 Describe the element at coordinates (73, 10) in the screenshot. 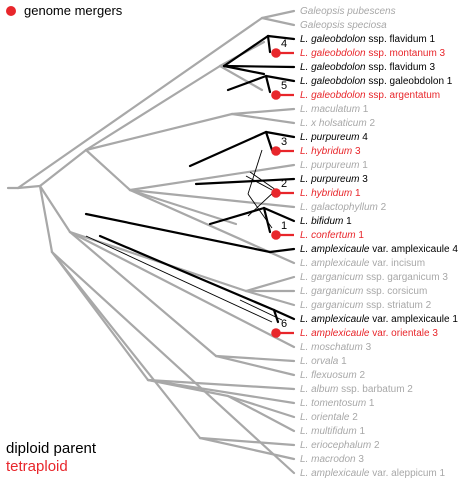

I see `legend-merger-label: genome mergers` at that location.